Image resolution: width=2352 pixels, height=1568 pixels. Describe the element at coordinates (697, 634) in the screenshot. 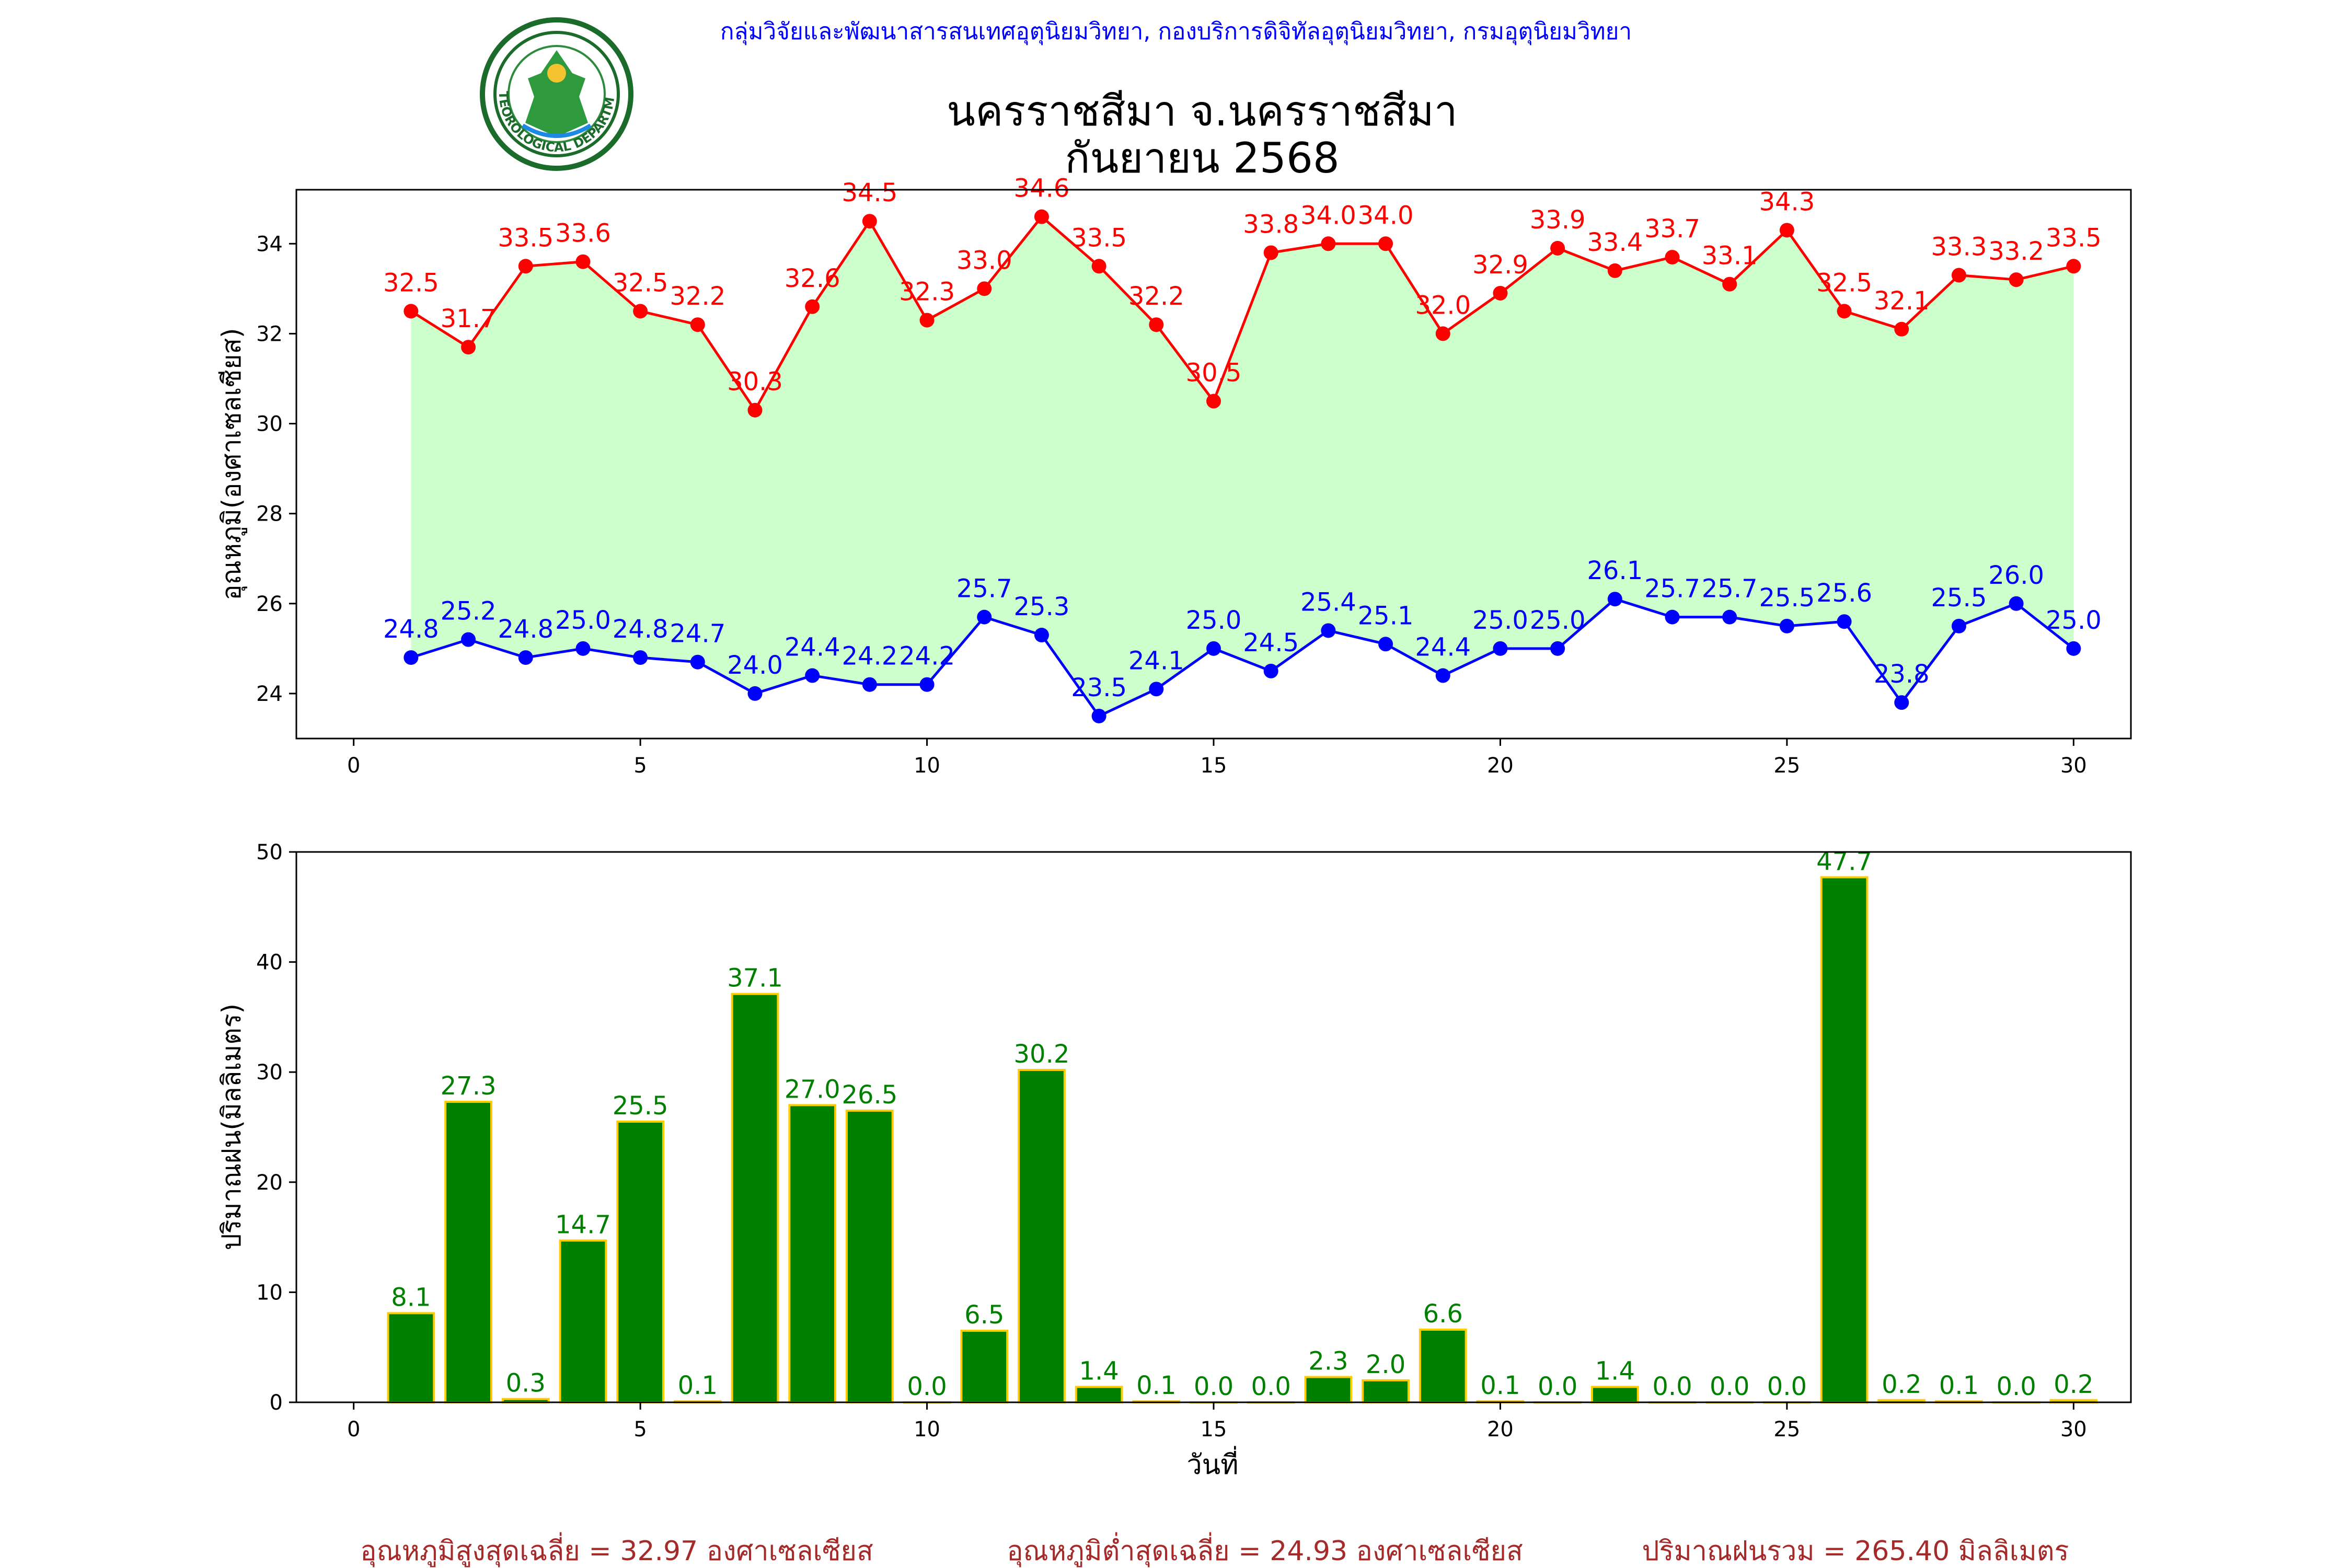

I see `temp-min-label: 24.7` at that location.